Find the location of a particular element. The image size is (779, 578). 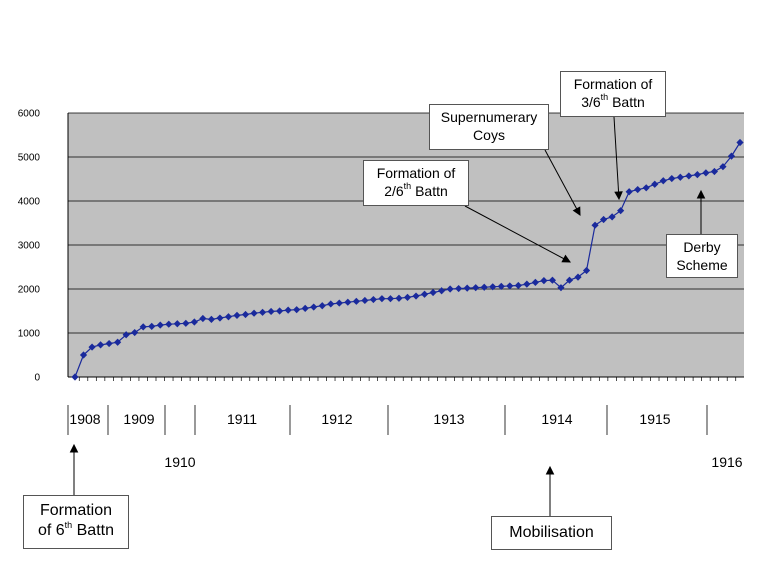

year-label-1912: 1912 is located at coordinates (336, 419).